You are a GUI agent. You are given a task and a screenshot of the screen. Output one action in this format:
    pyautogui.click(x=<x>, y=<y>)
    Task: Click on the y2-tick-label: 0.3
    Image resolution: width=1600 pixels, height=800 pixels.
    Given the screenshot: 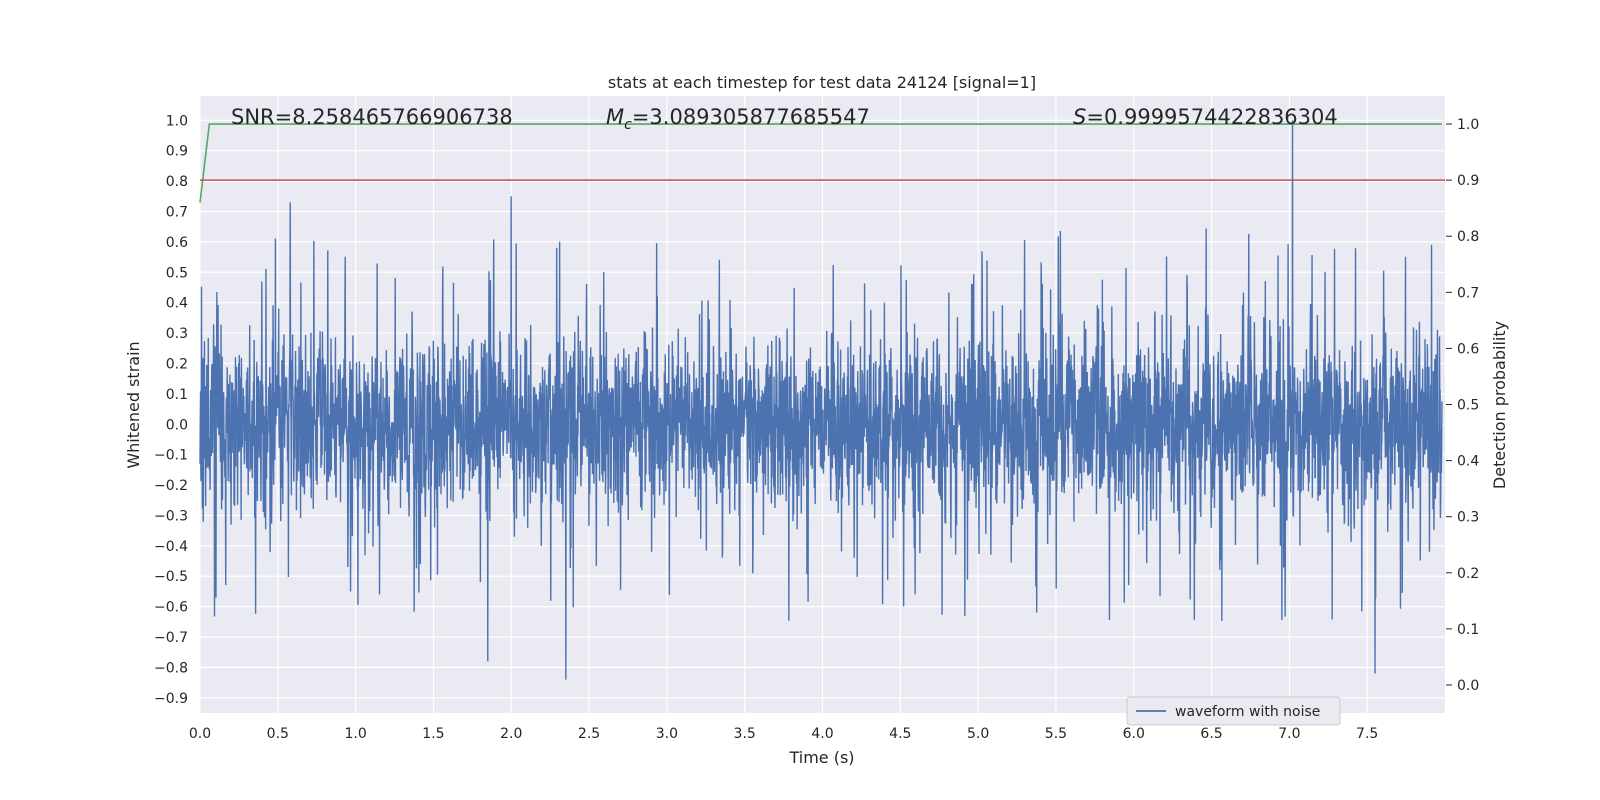 What is the action you would take?
    pyautogui.click(x=1468, y=518)
    